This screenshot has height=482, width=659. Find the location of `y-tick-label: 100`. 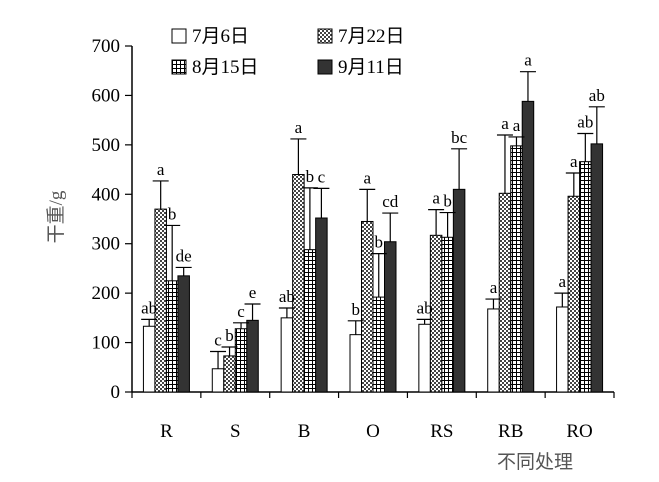

y-tick-label: 100 is located at coordinates (106, 343).